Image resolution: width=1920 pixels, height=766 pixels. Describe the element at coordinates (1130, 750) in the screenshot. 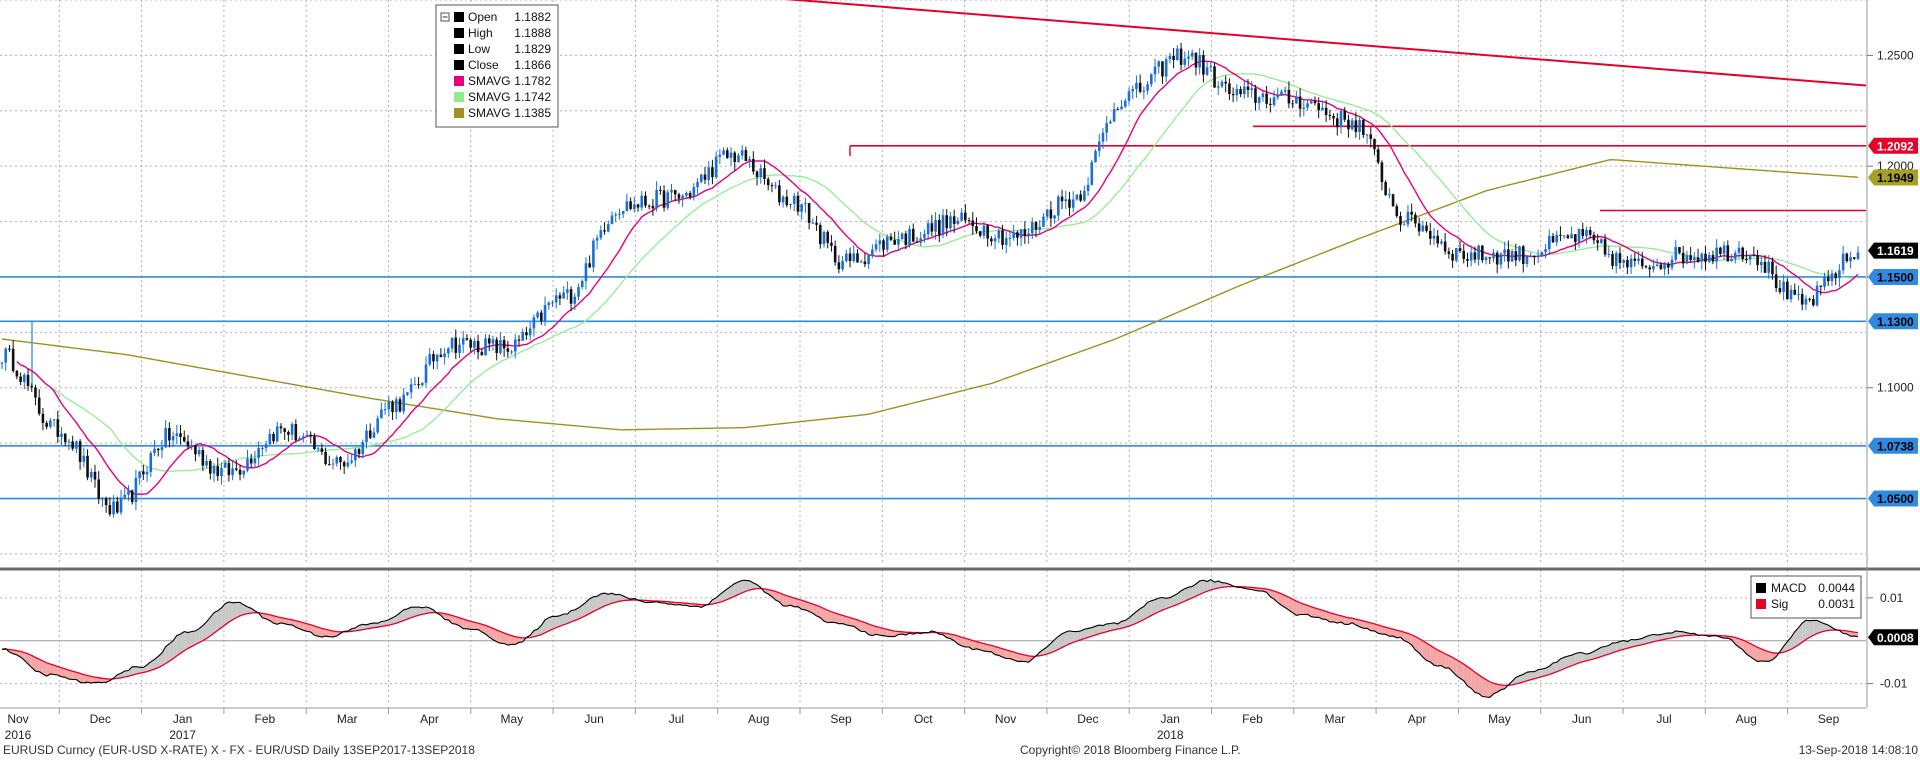

I see `footer-copyright: Copyright© 2018 Bloomberg Finance L.P.` at that location.